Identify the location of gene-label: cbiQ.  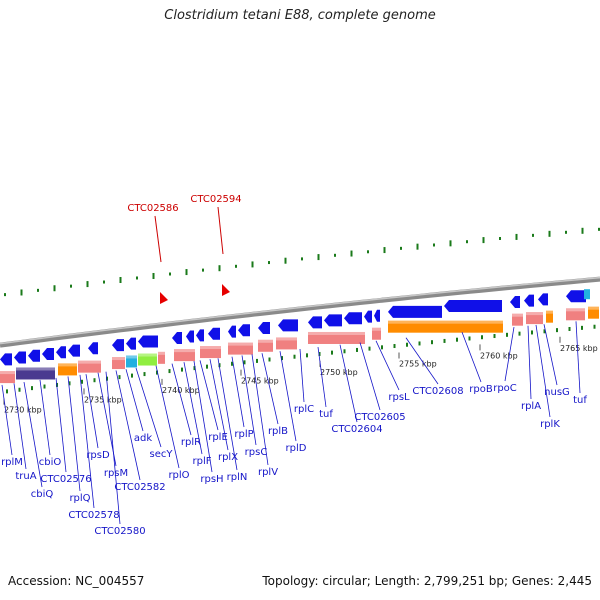
(42, 494).